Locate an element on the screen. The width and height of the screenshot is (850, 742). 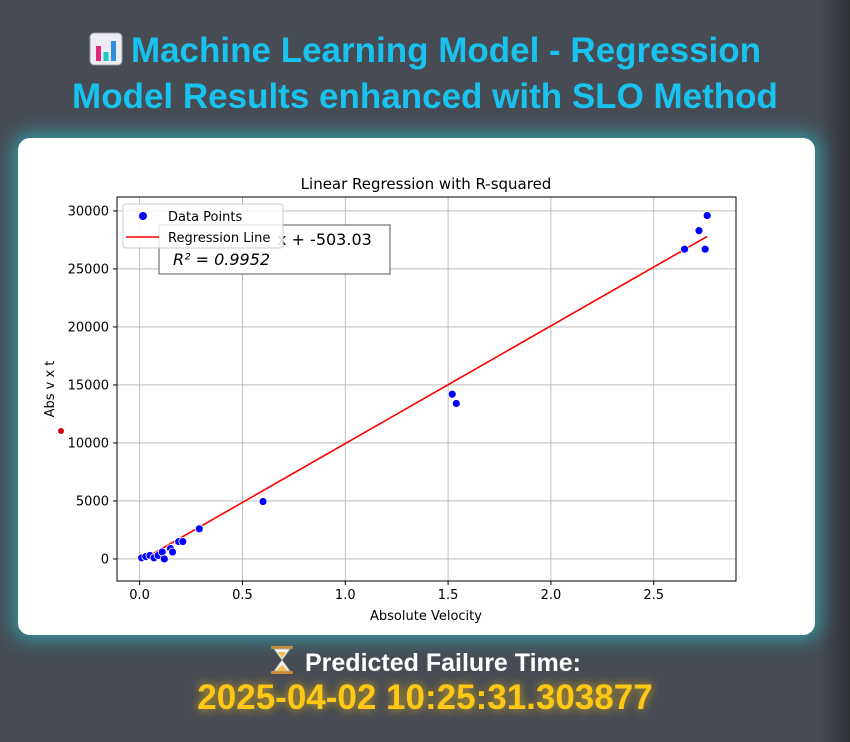
y-tick-label: 25000 is located at coordinates (88, 269).